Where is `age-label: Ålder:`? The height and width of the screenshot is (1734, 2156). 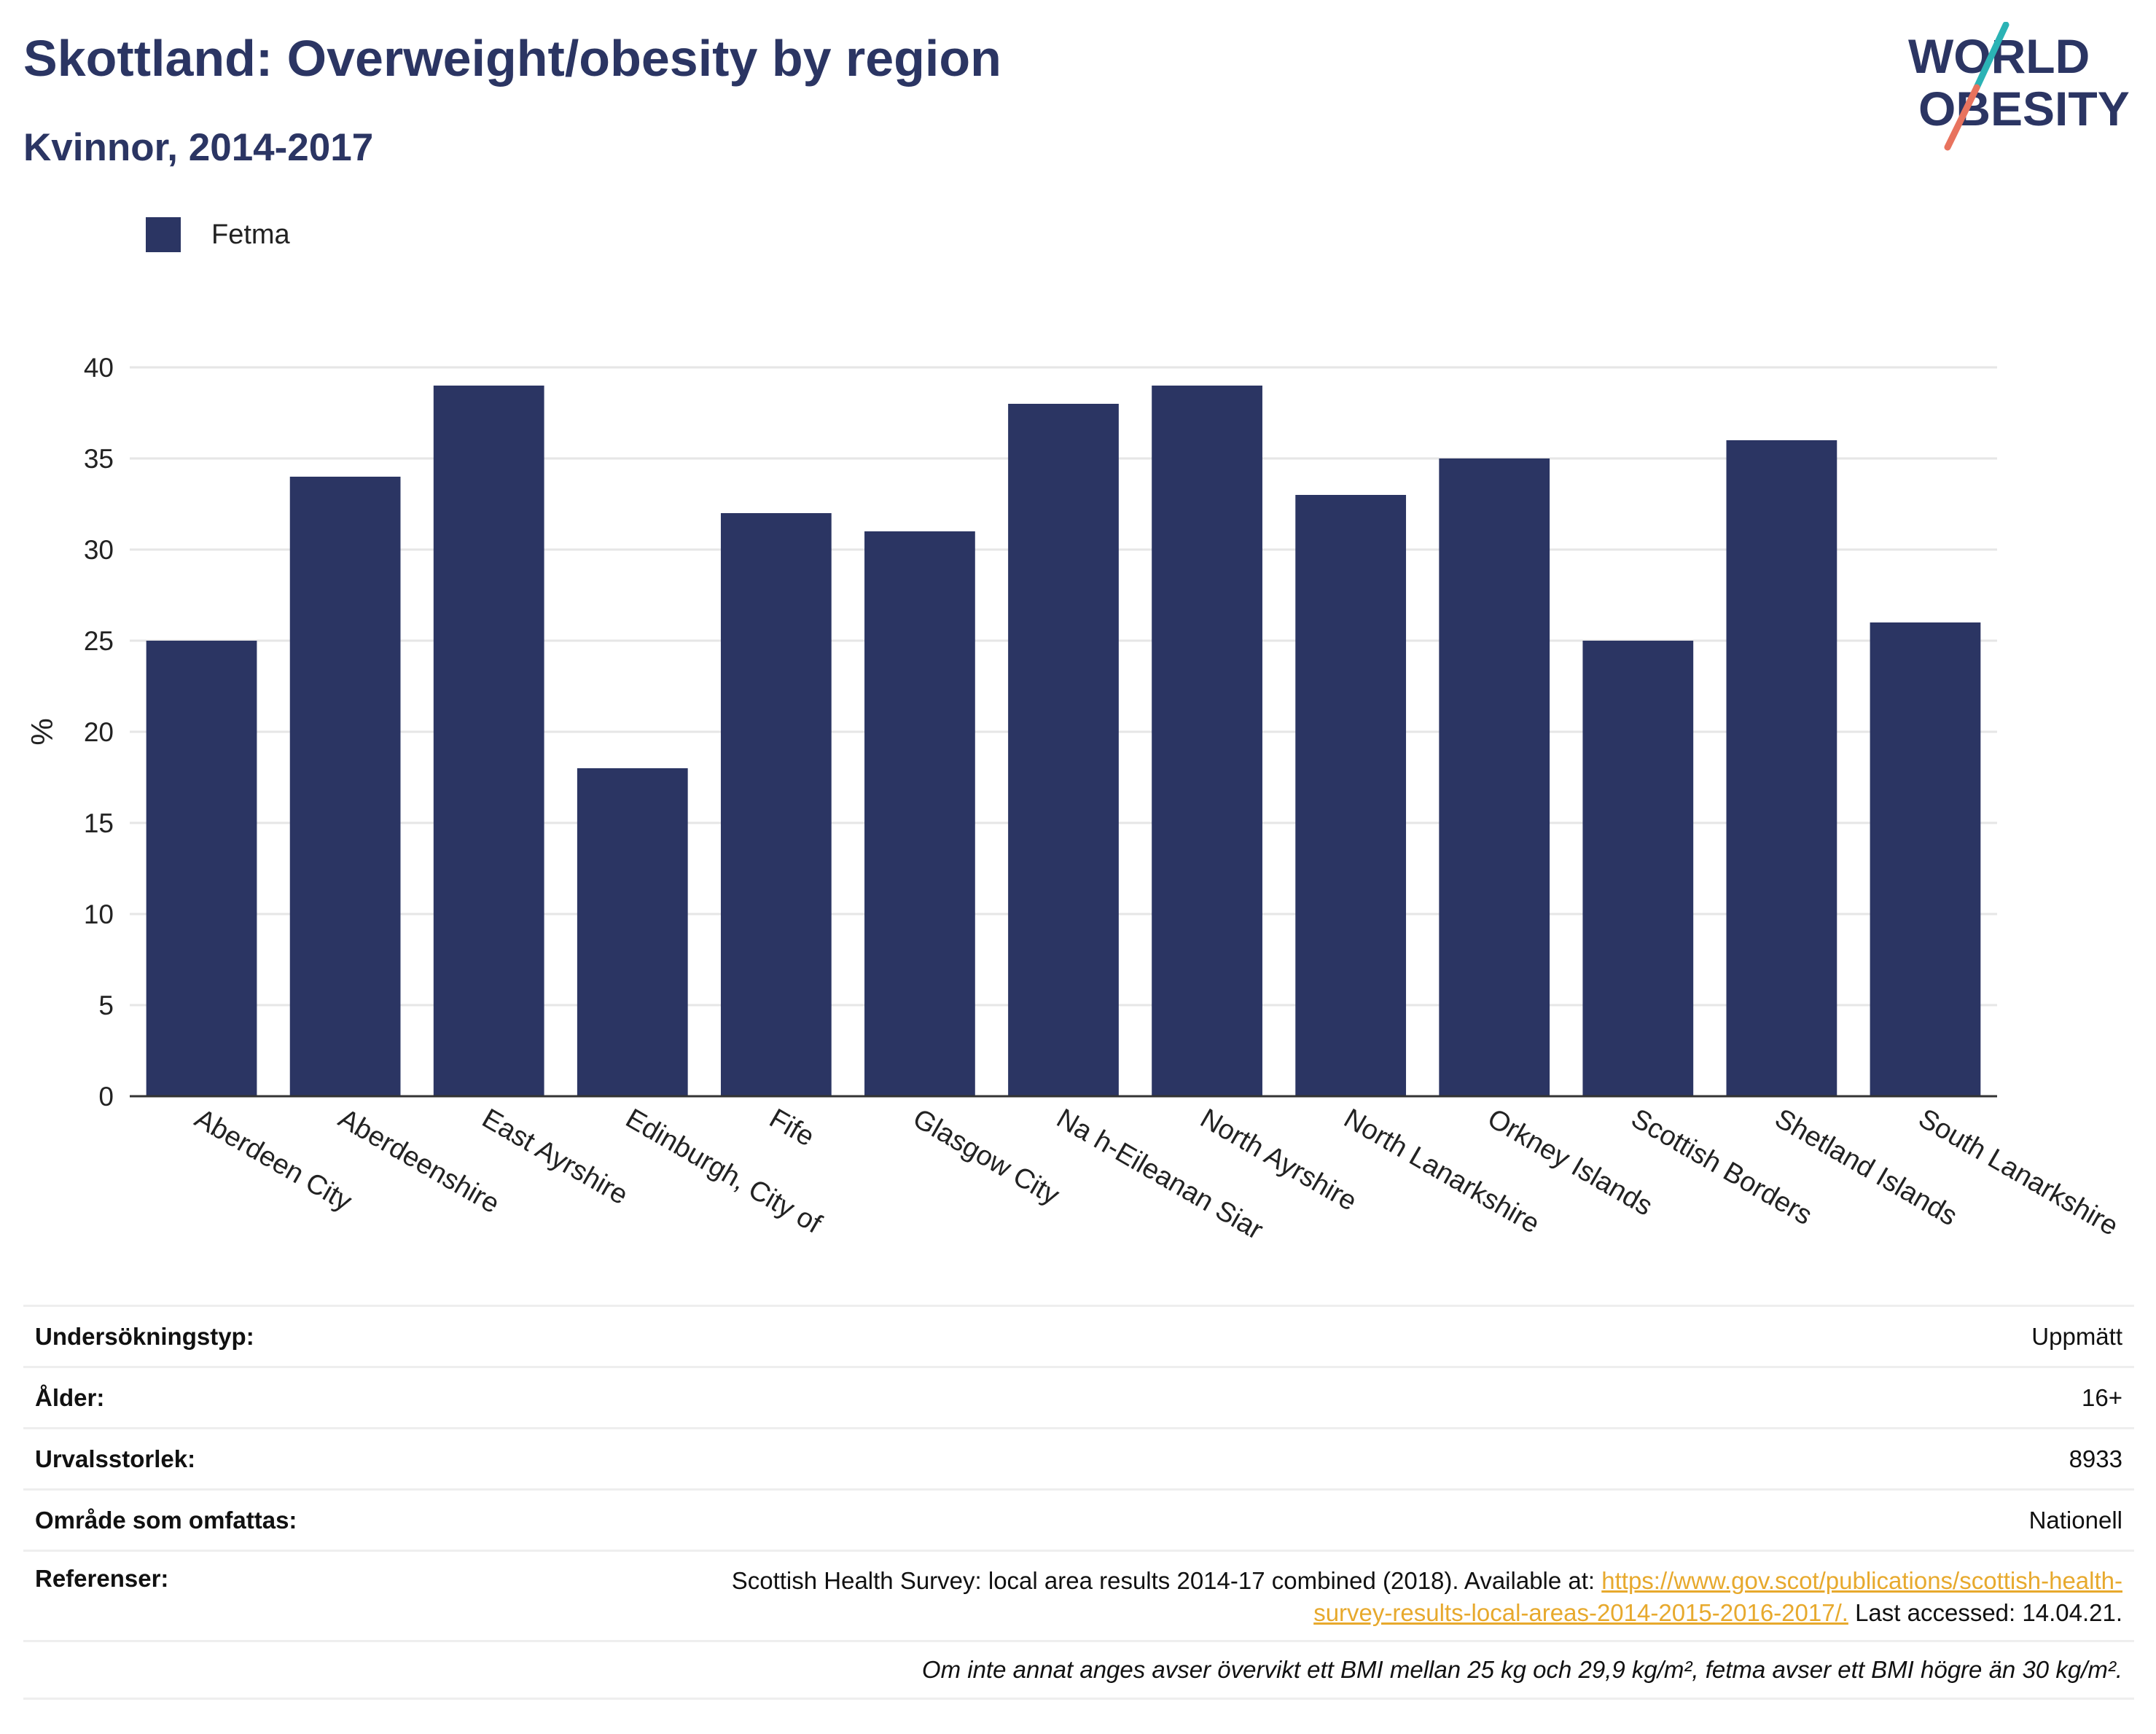
age-label: Ålder: is located at coordinates (70, 1397).